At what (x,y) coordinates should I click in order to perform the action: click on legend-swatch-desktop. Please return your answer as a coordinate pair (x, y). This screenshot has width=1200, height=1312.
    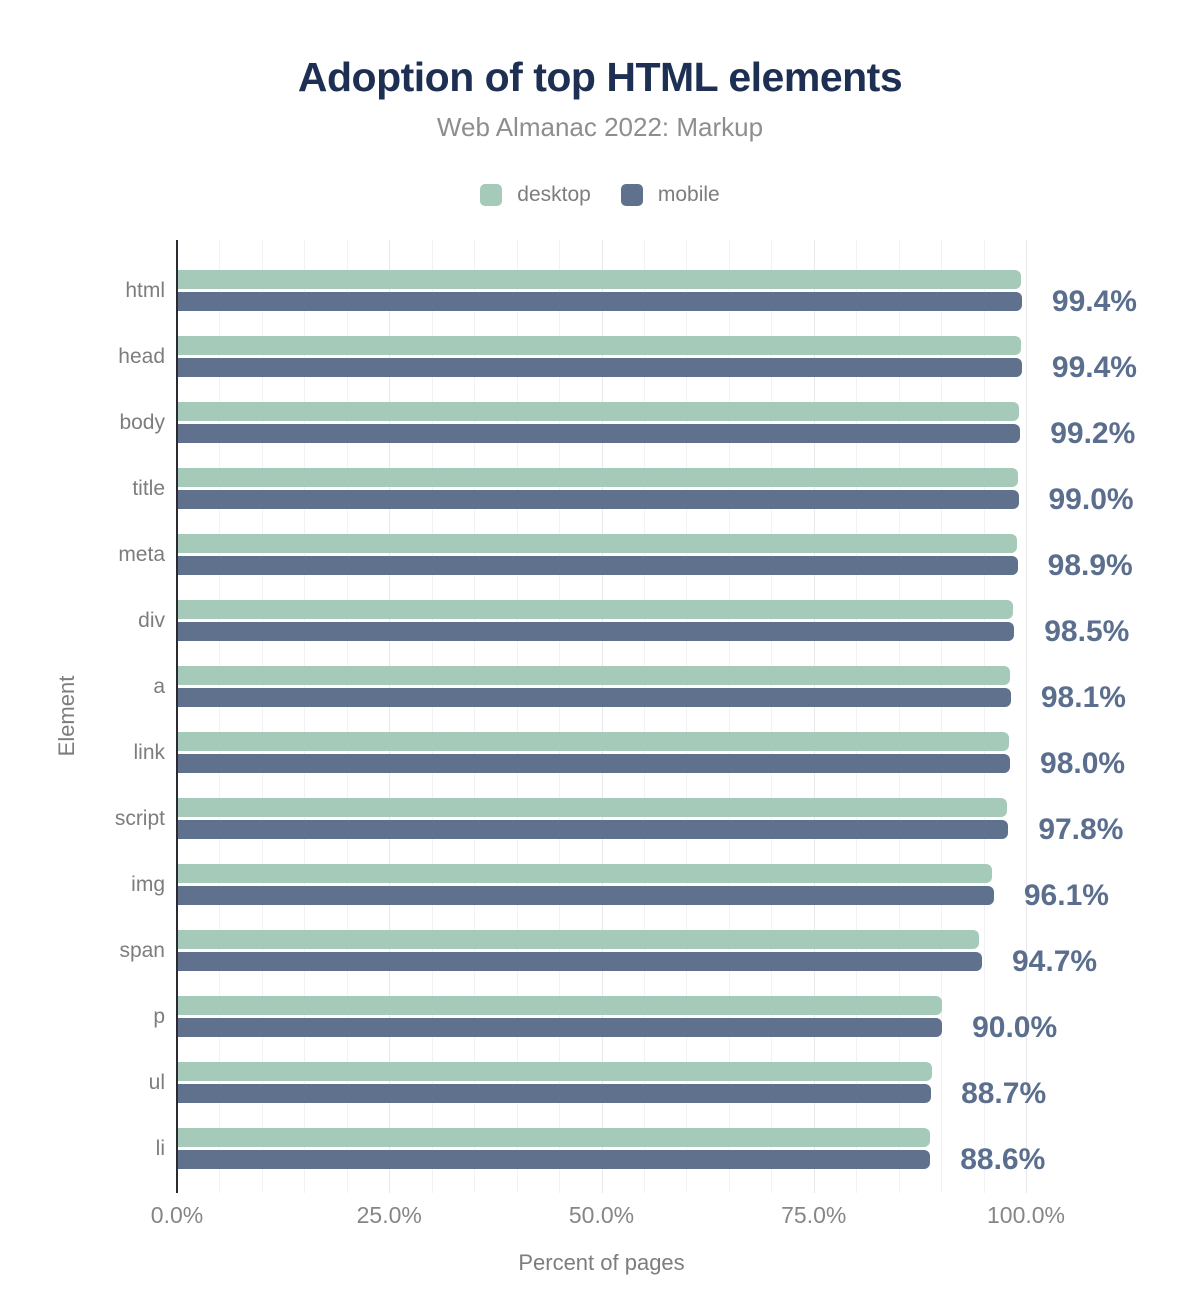
    Looking at the image, I should click on (491, 195).